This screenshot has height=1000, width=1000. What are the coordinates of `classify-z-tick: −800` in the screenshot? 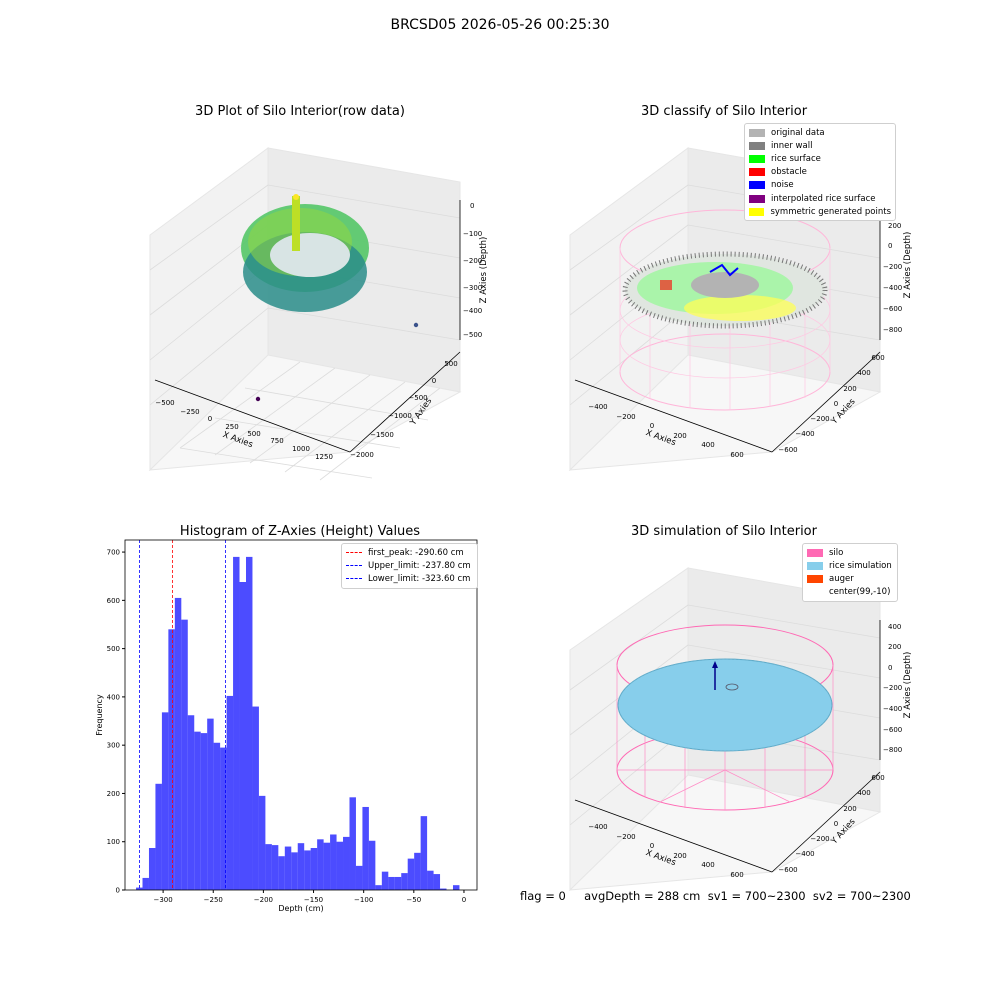 It's located at (892, 330).